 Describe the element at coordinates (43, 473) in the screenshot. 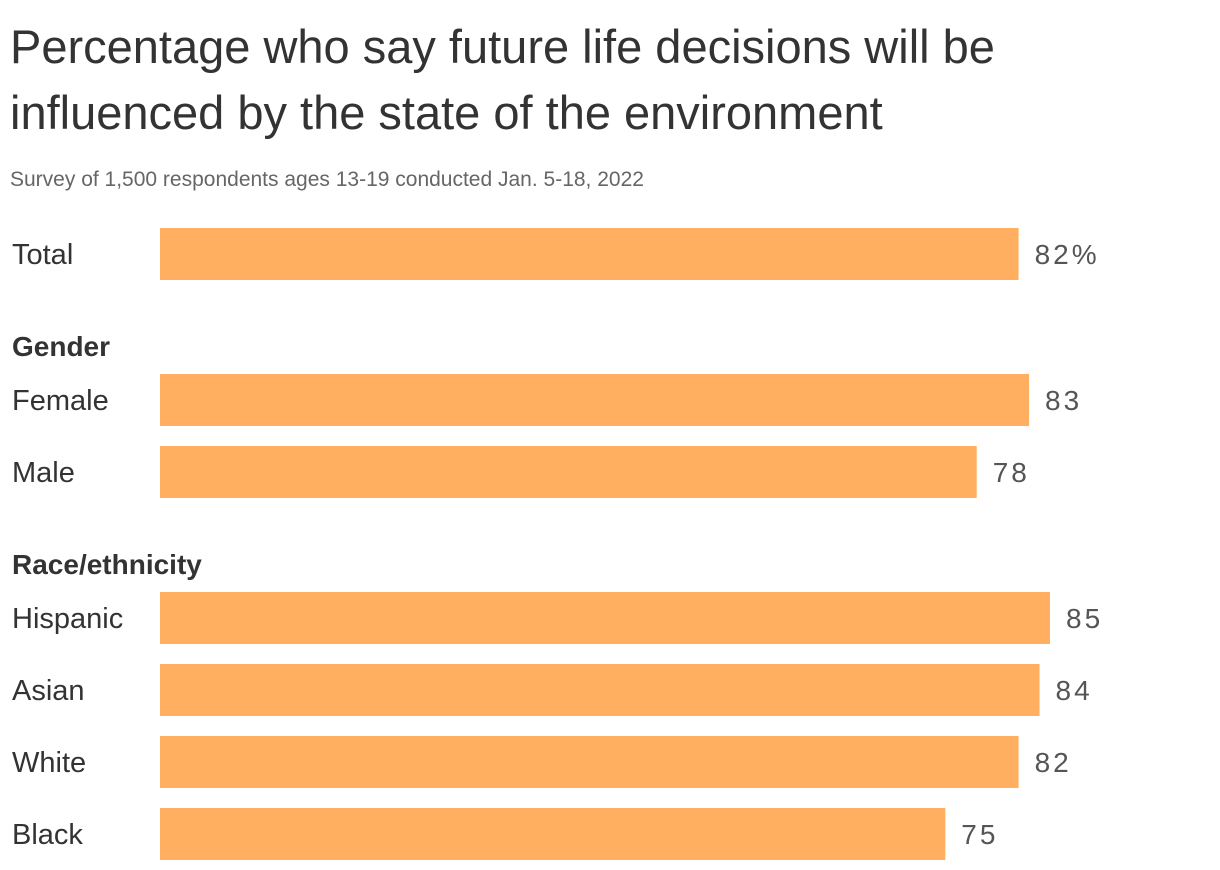

I see `category-label-male: Male` at that location.